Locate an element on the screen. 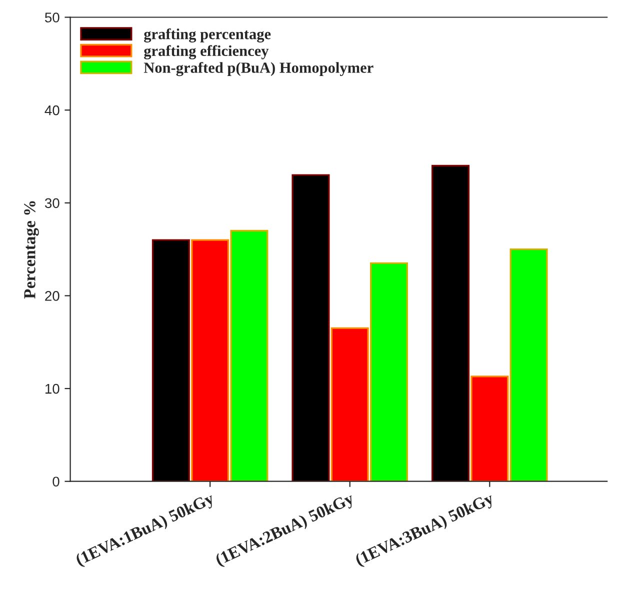 This screenshot has width=622, height=595. legend-label: grafting efficiencey is located at coordinates (206, 52).